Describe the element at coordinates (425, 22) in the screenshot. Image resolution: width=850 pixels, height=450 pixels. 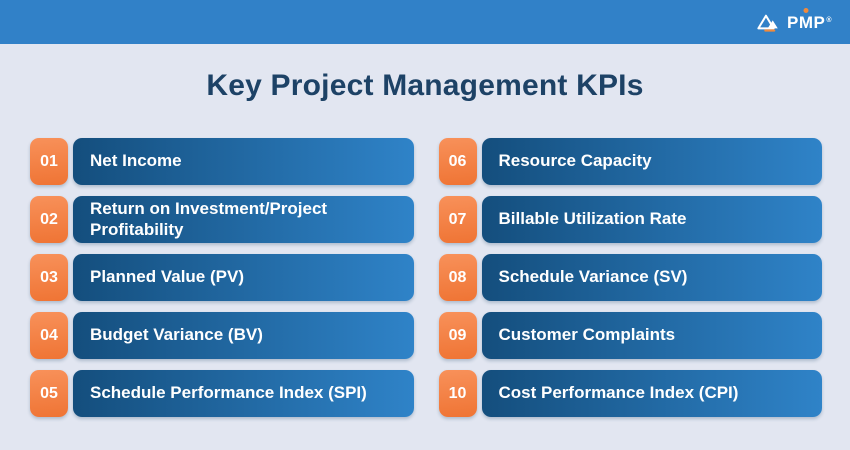
I see `header-bar: P M P ®` at that location.